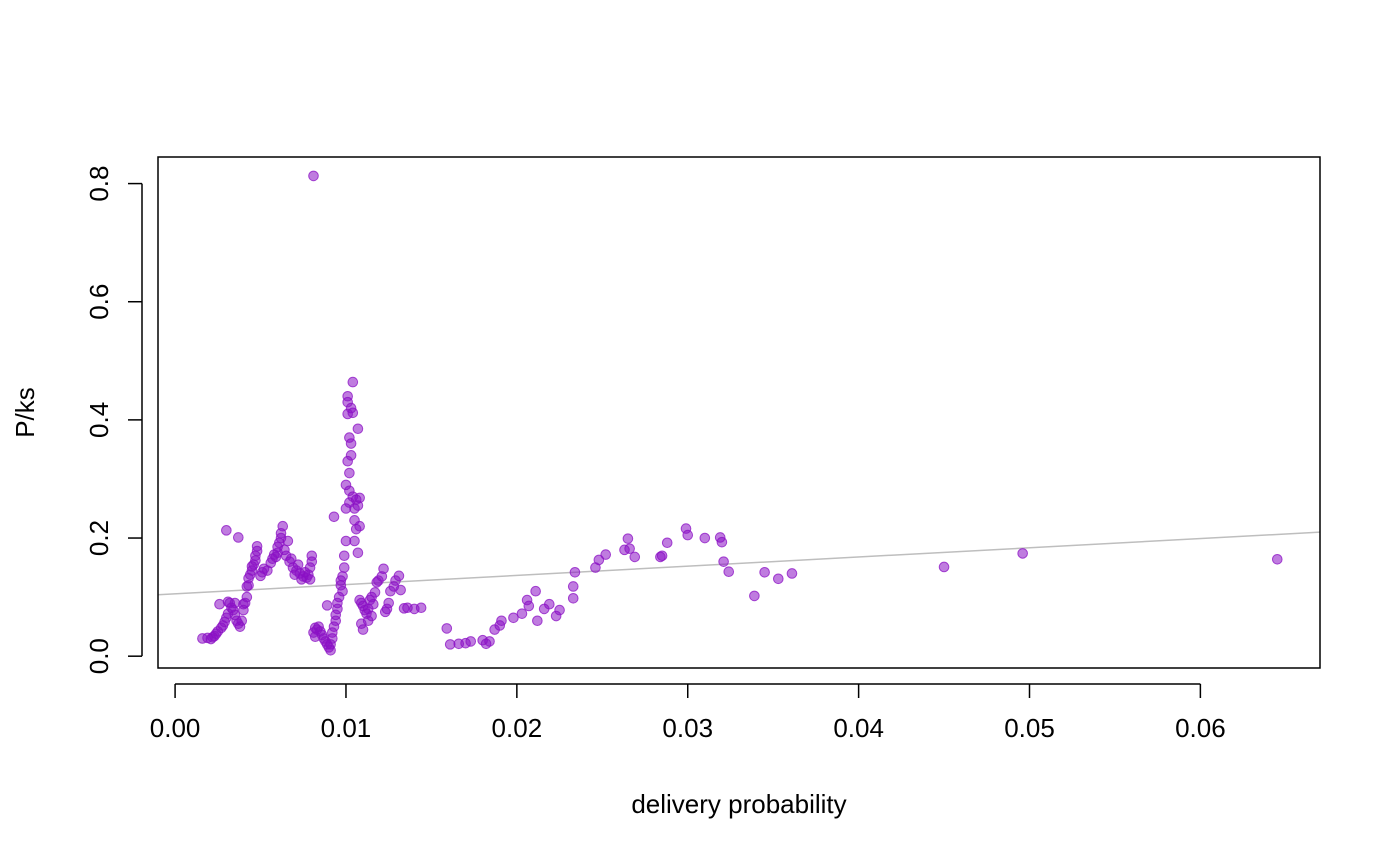 Image resolution: width=1400 pixels, height=865 pixels. What do you see at coordinates (858, 728) in the screenshot?
I see `x-tick-label: 0.04` at bounding box center [858, 728].